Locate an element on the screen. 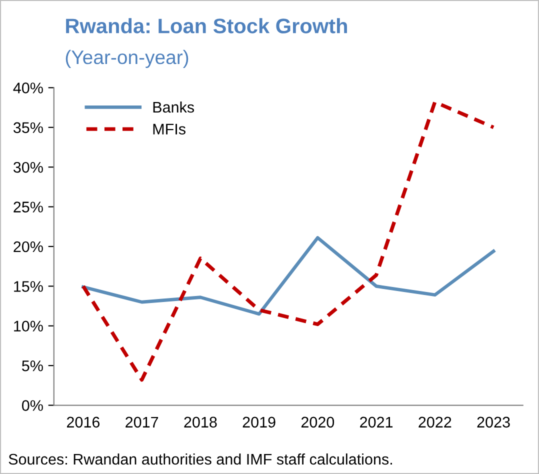 This screenshot has height=474, width=539. y-tick-label: 30% is located at coordinates (28, 167).